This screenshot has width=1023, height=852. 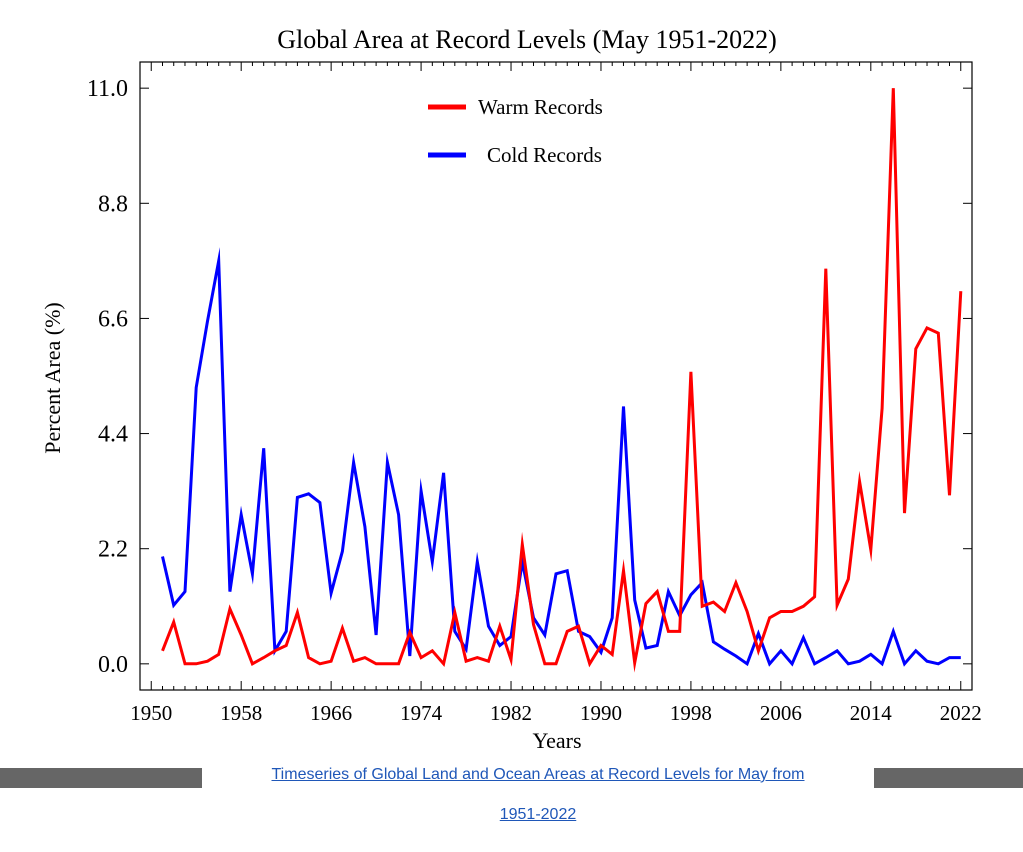 I want to click on x-tick-label: 1966, so click(x=331, y=713).